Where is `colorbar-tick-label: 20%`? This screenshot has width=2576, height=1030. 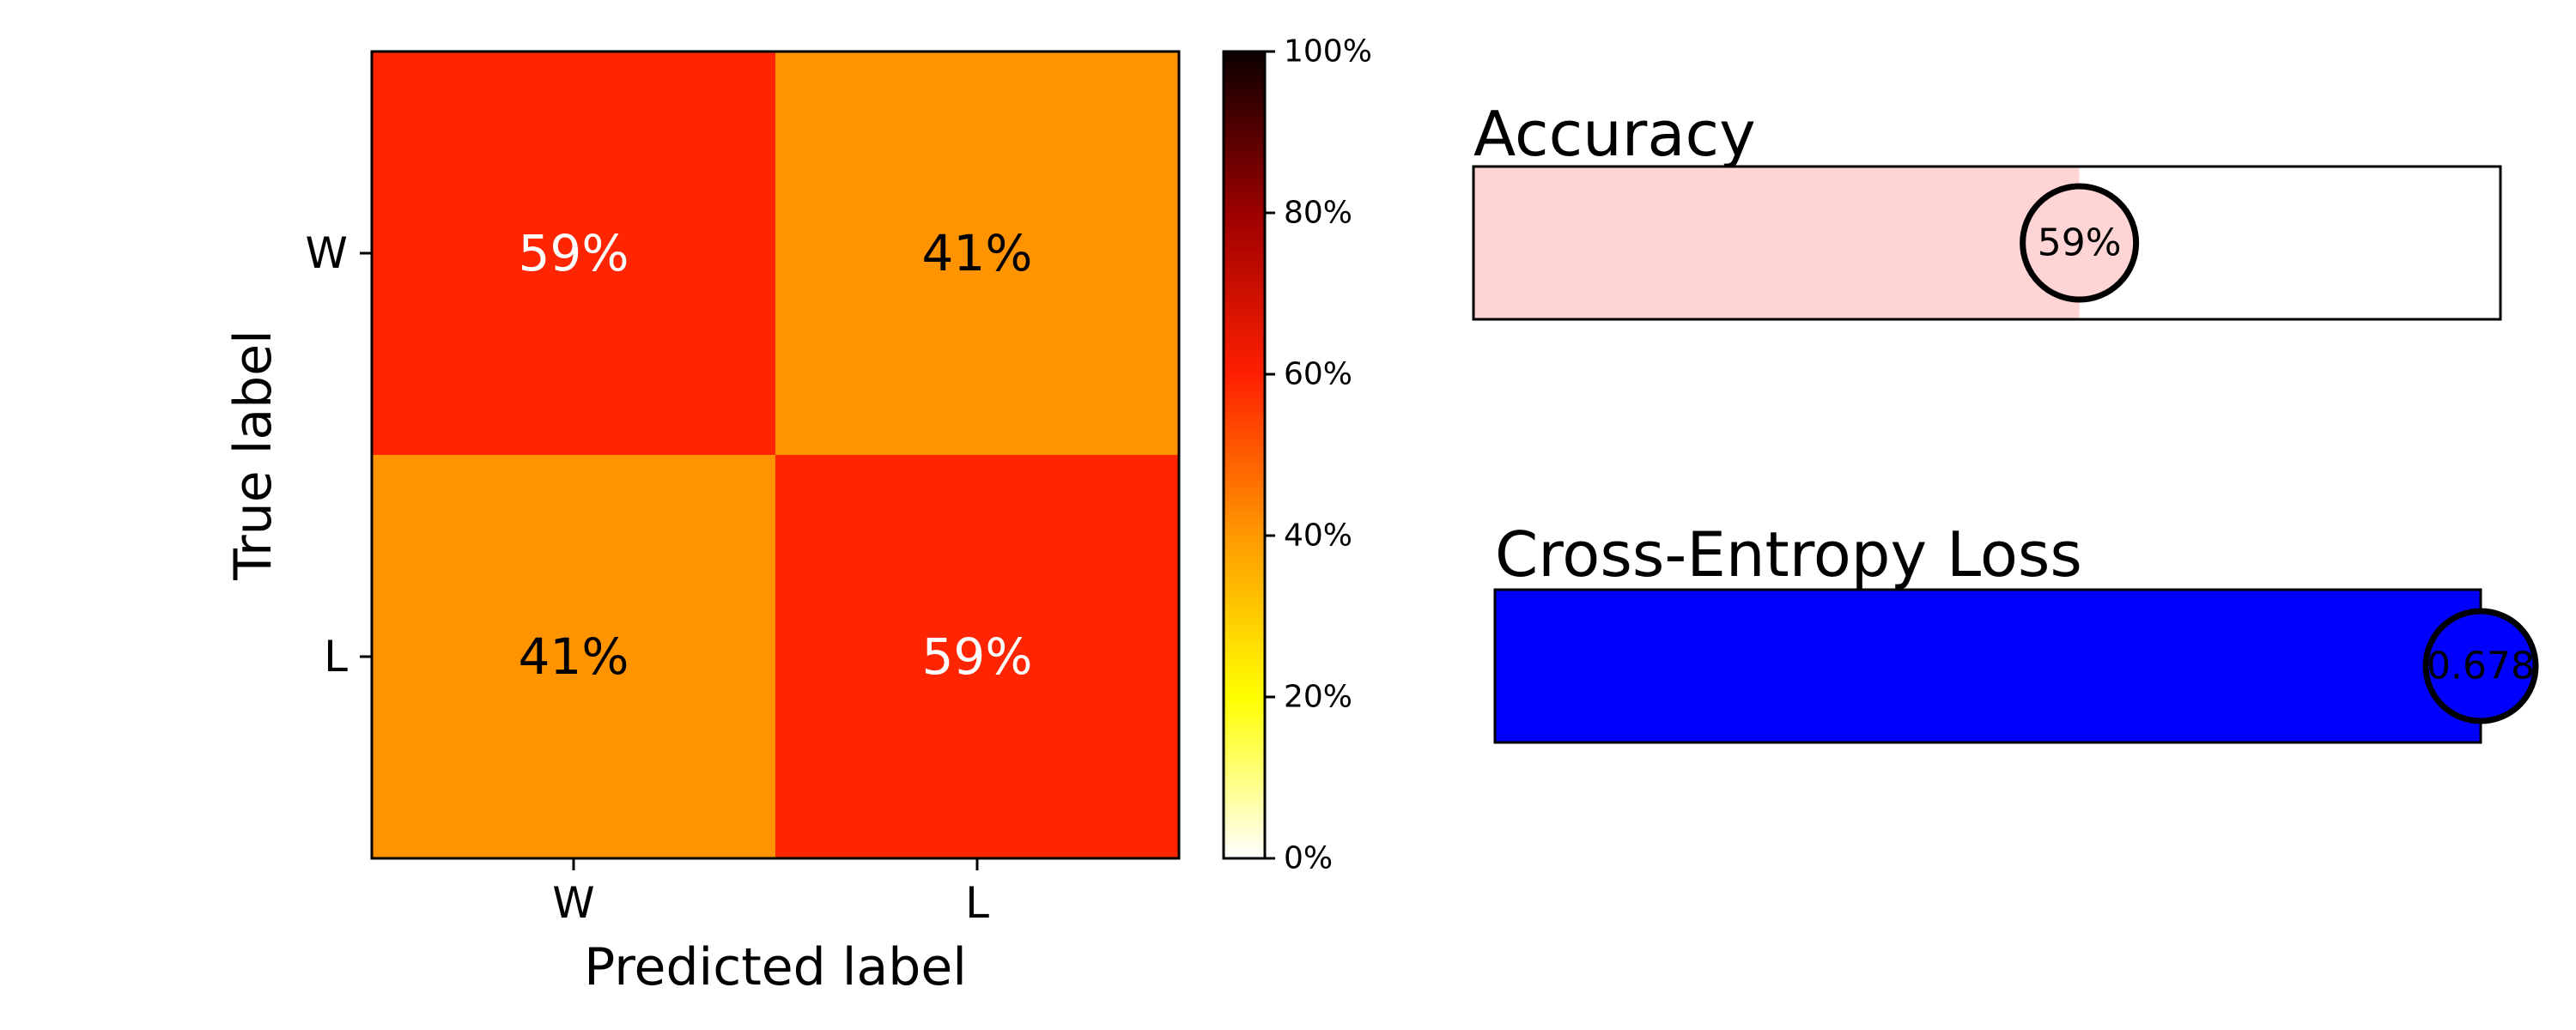
colorbar-tick-label: 20% is located at coordinates (1318, 697).